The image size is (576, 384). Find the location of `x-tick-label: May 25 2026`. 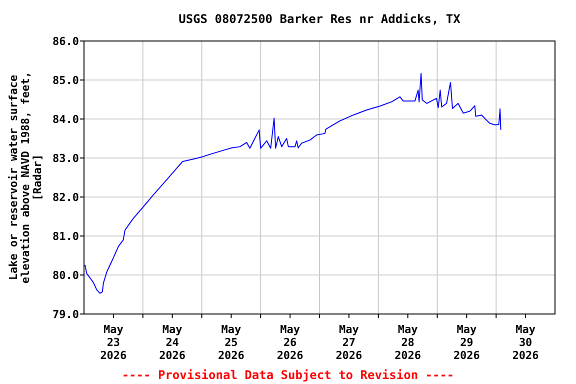

x-tick-label: May 25 2026 is located at coordinates (231, 342).